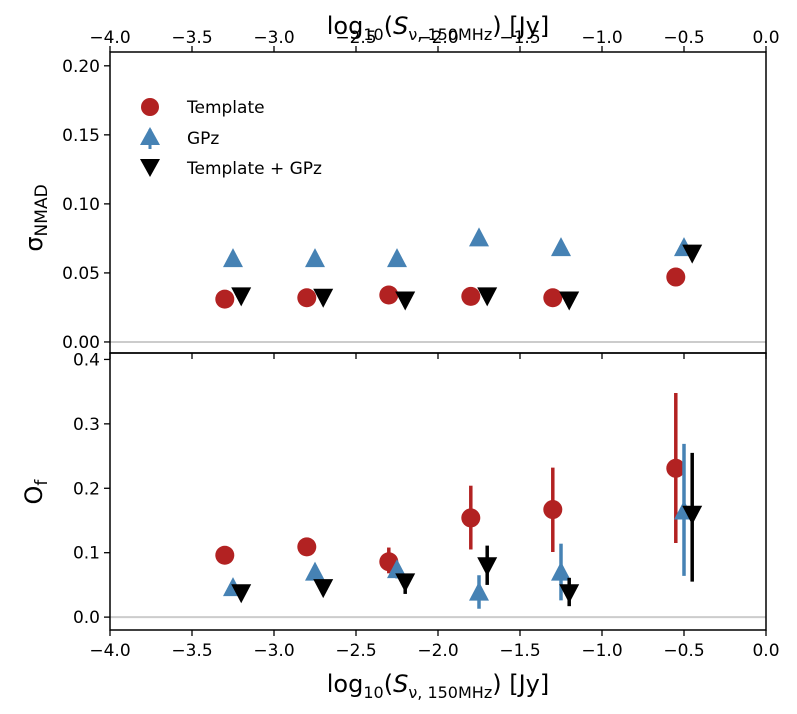 The height and width of the screenshot is (714, 797). Describe the element at coordinates (519, 38) in the screenshot. I see `top-x-tick-label: −1.5` at that location.